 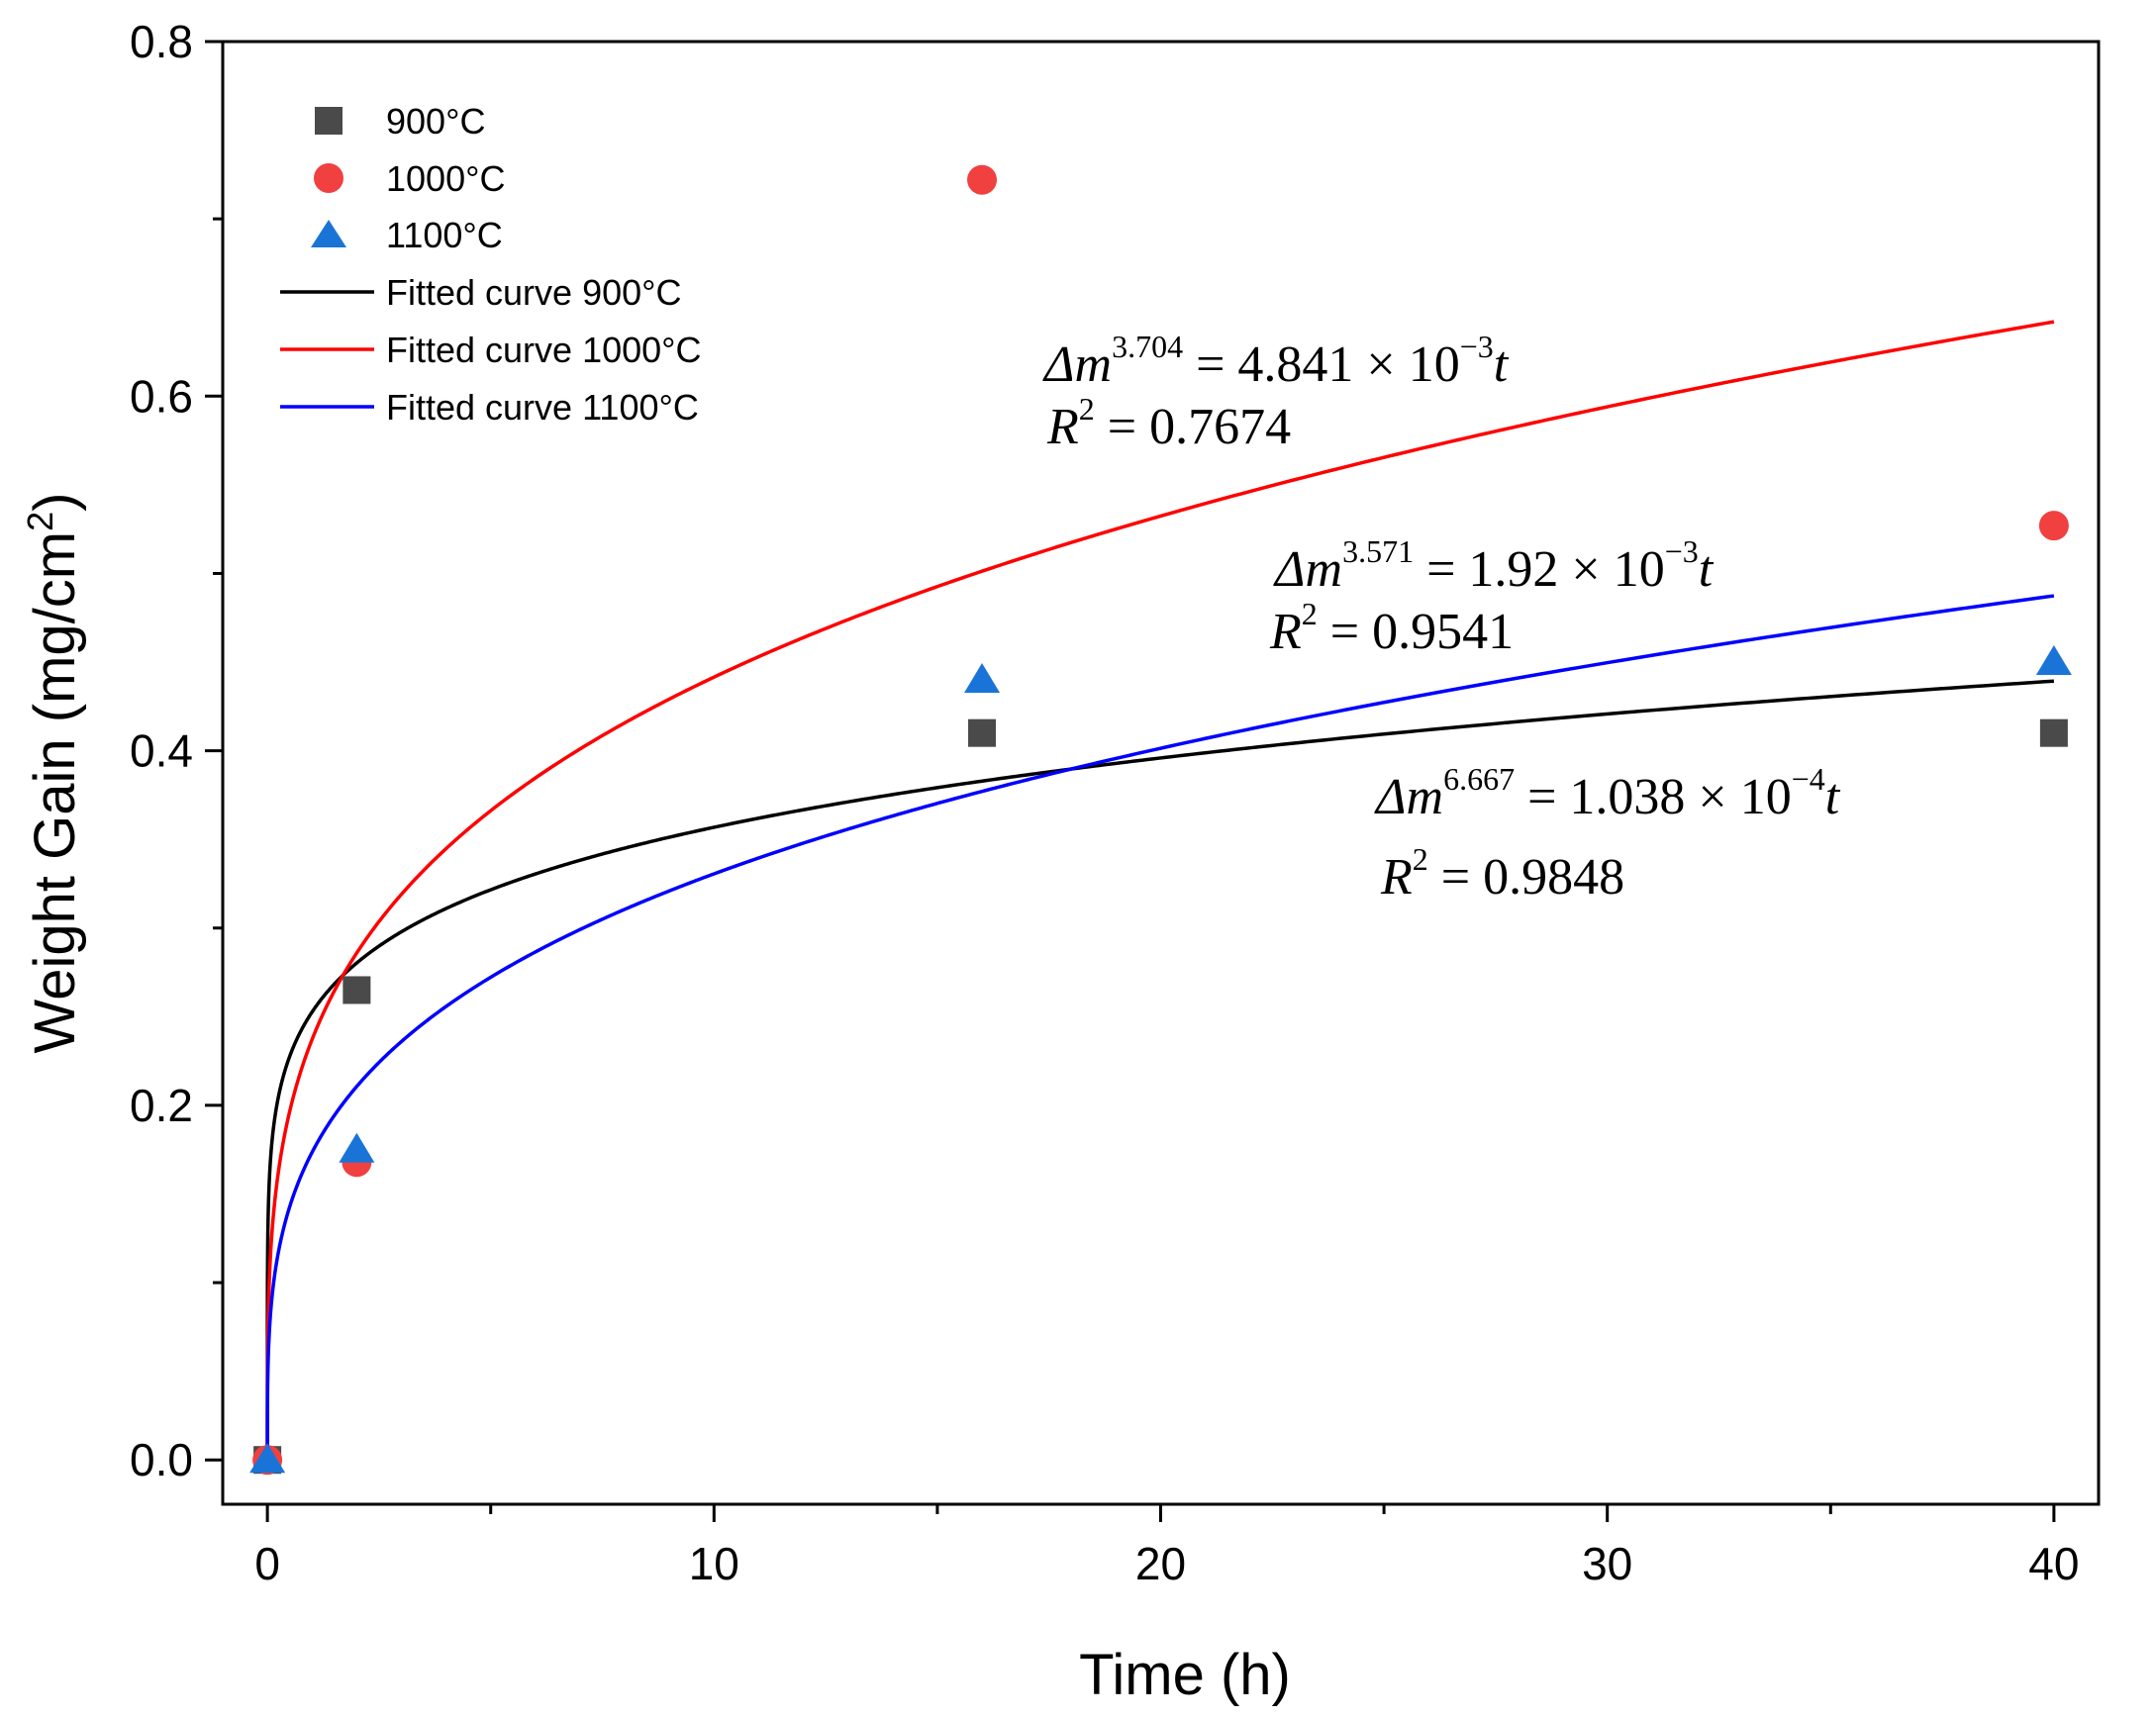 I want to click on equation-900-r2: R2 = 0.9848, so click(x=1502, y=873).